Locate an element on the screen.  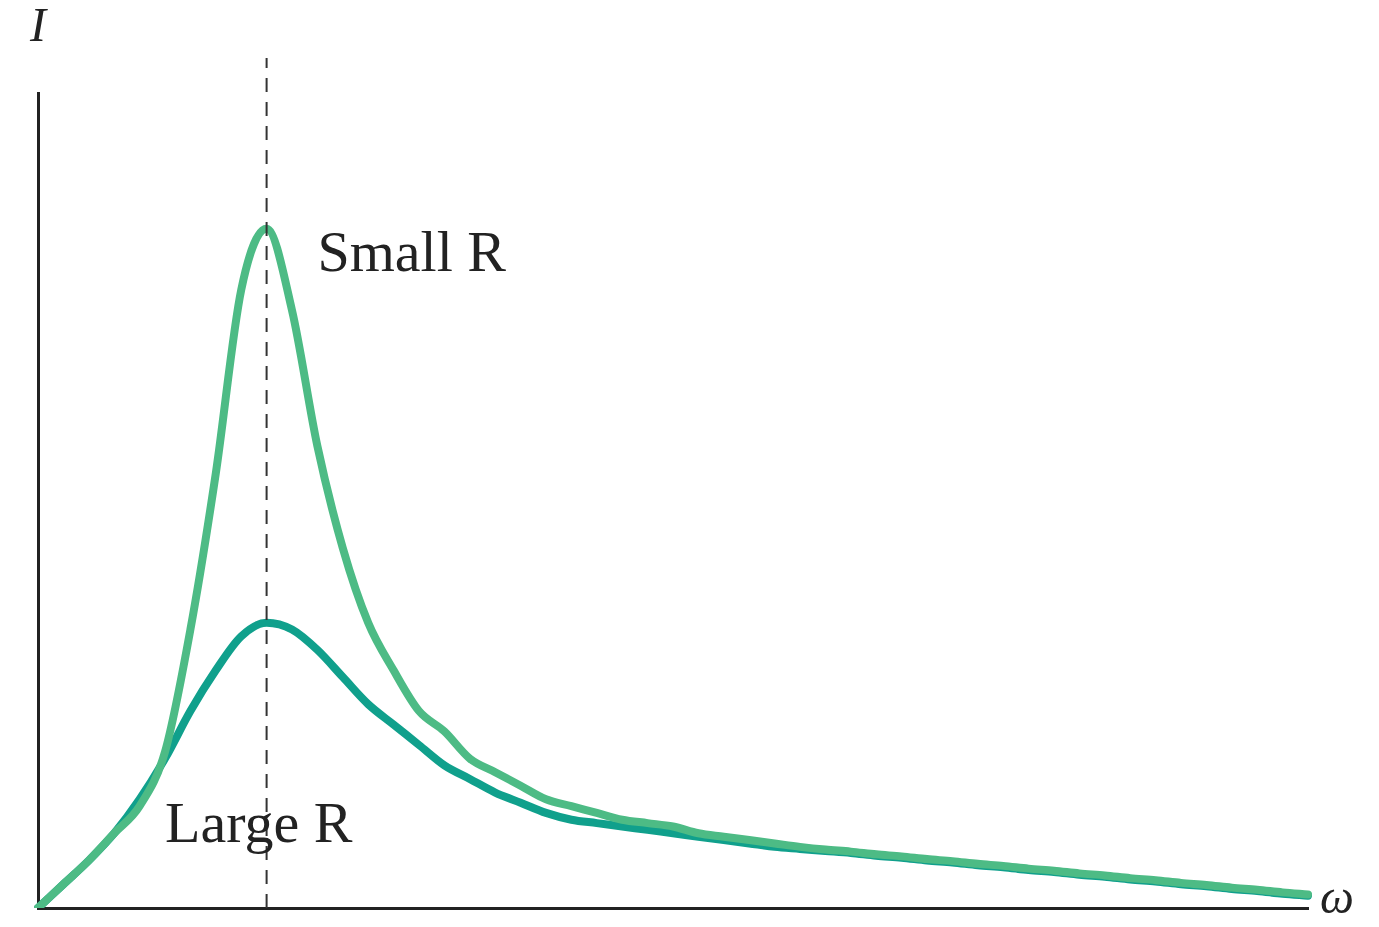
annotation: Large R is located at coordinates (259, 822).